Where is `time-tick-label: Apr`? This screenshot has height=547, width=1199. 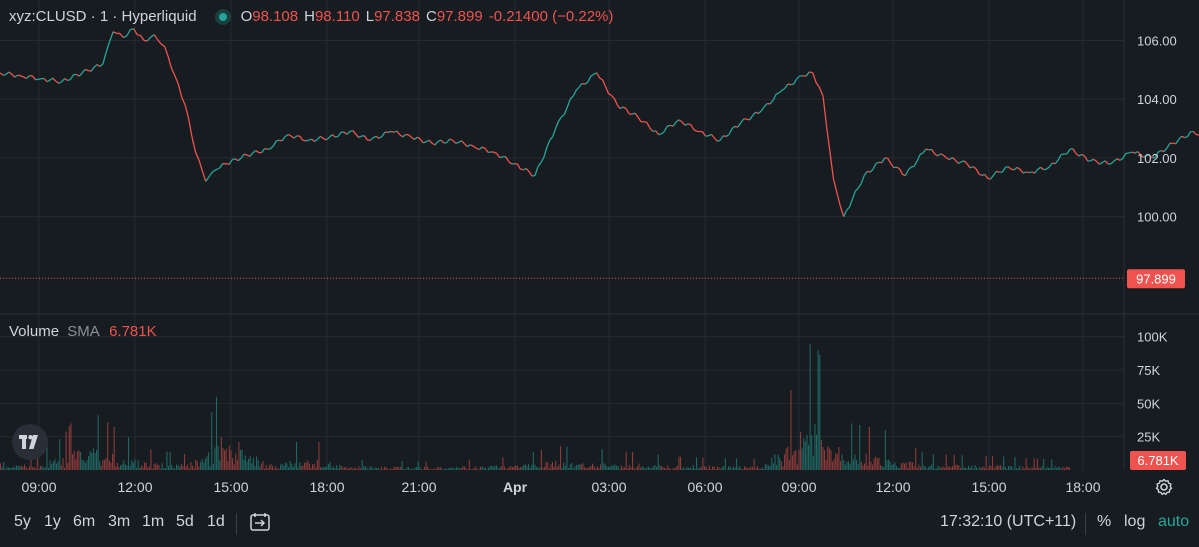
time-tick-label: Apr is located at coordinates (515, 487).